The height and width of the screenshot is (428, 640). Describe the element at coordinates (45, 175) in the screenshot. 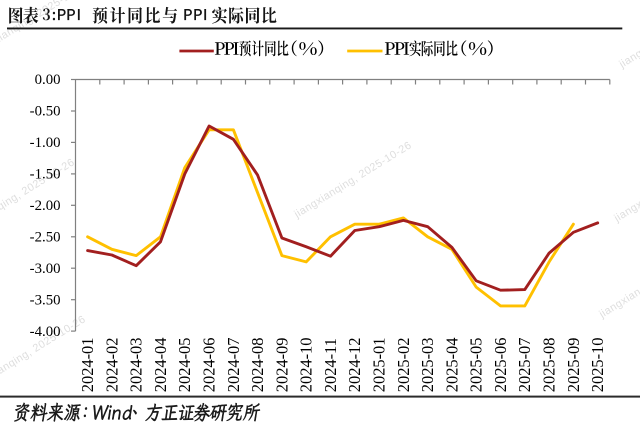

I see `svg-text: -1.50` at that location.